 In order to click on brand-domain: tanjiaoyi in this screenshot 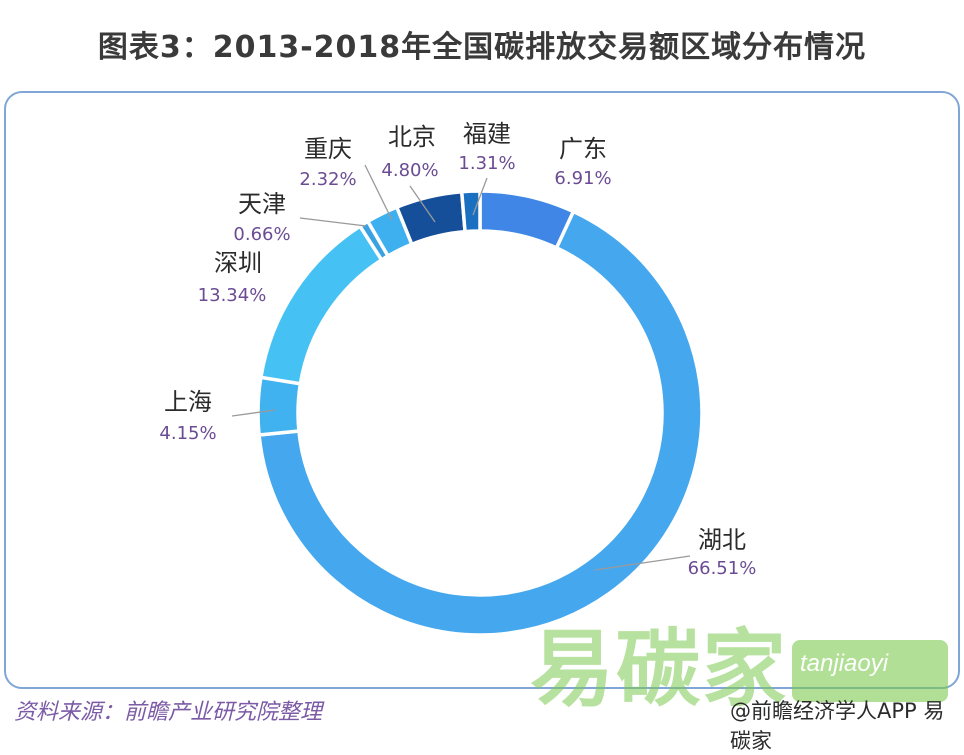, I will do `click(844, 663)`.